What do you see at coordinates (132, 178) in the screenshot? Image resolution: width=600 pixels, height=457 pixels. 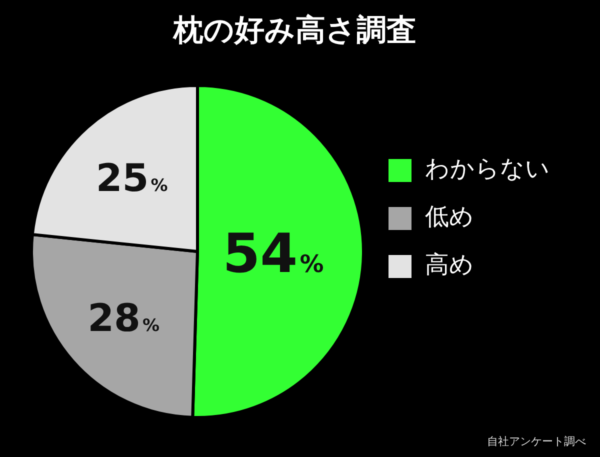 I see `data-label: 25%` at bounding box center [132, 178].